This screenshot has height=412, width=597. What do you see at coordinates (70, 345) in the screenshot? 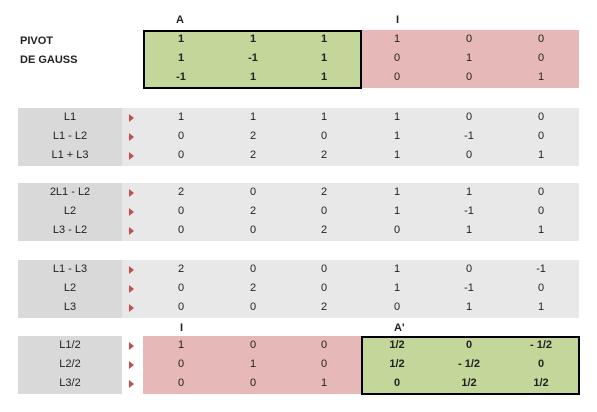
I see `row-label: L1/2` at bounding box center [70, 345].